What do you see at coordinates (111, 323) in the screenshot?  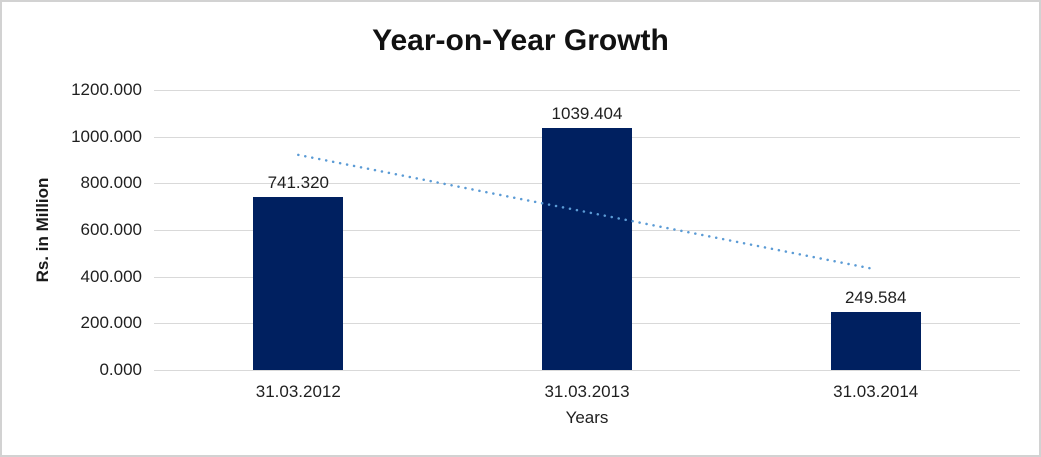 I see `y-tick-label: 200.000` at bounding box center [111, 323].